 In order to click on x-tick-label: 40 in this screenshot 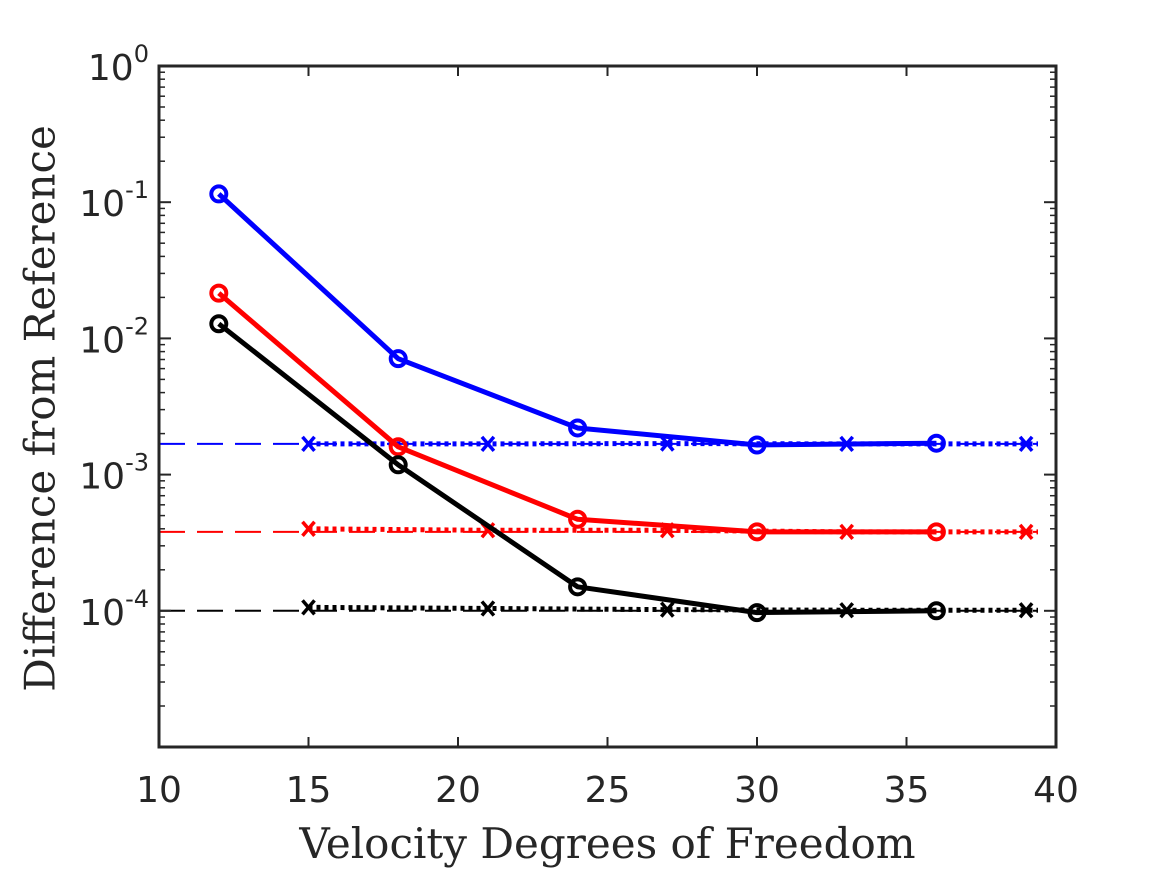, I will do `click(1056, 790)`.